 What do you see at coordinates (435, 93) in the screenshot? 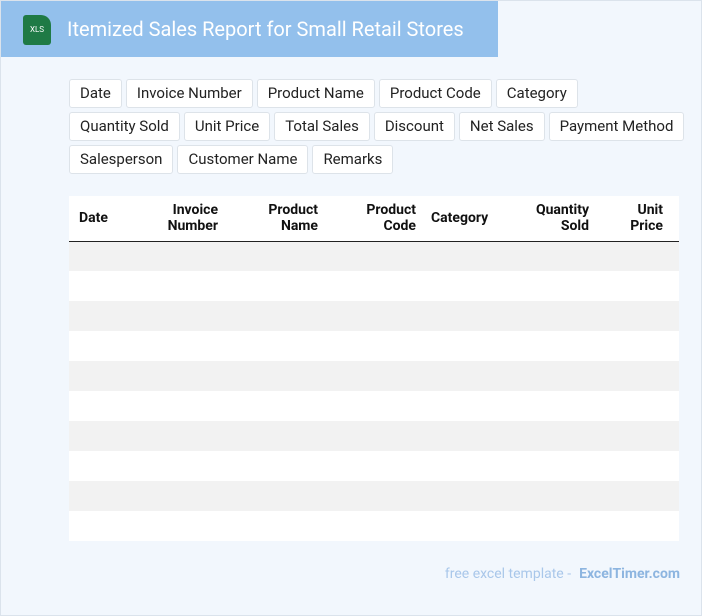
I see `tag: Product Code` at bounding box center [435, 93].